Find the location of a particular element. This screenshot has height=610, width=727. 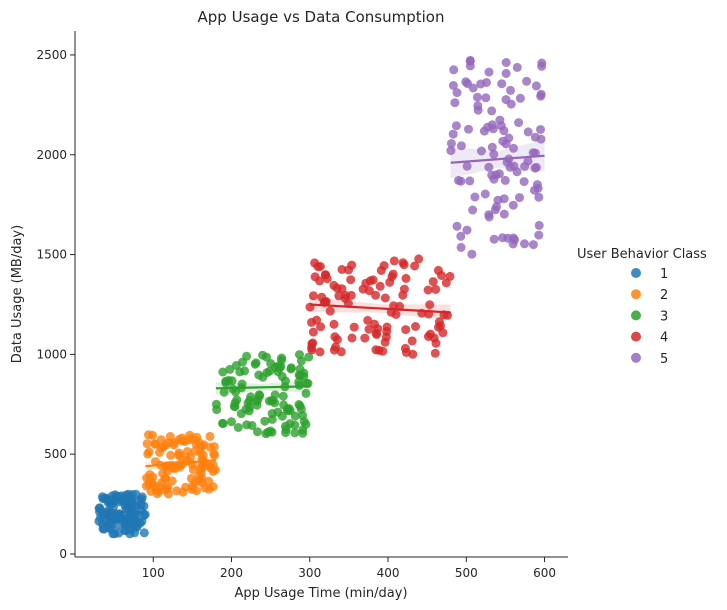

legend-label: 1 is located at coordinates (664, 274).